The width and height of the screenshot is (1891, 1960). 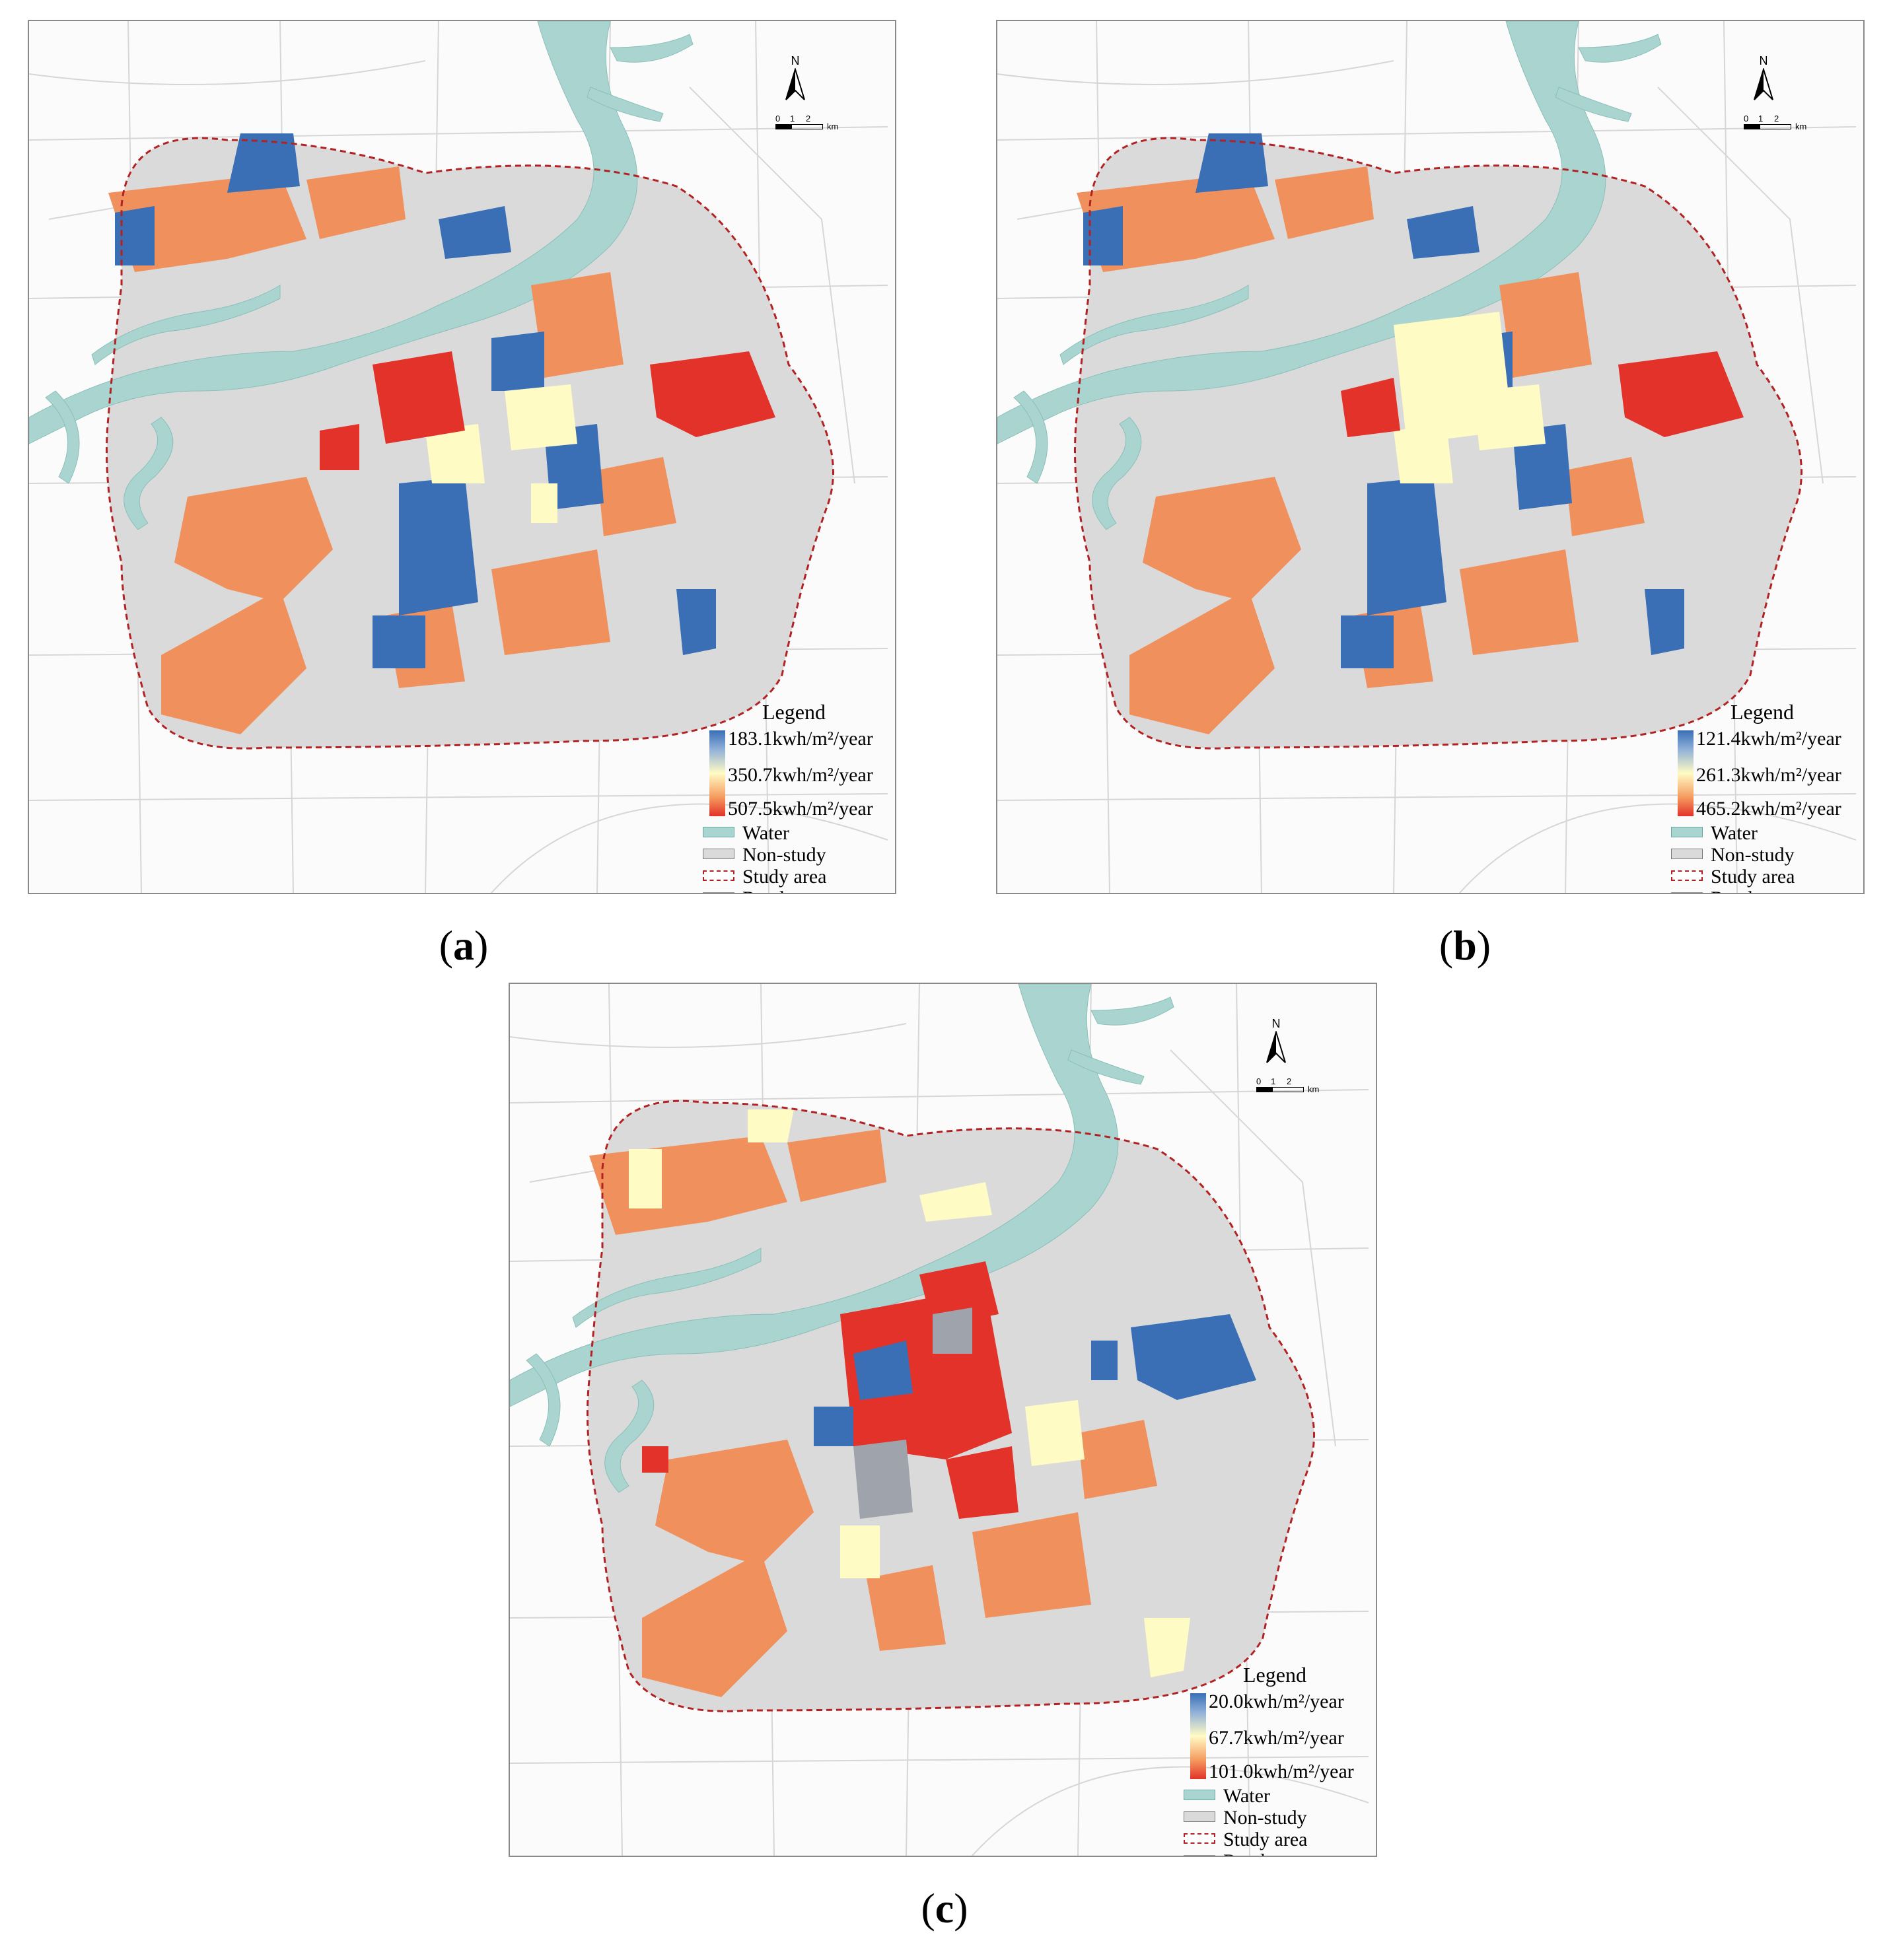 What do you see at coordinates (800, 775) in the screenshot?
I see `ramp-mid: 350.7kwh/m²/year` at bounding box center [800, 775].